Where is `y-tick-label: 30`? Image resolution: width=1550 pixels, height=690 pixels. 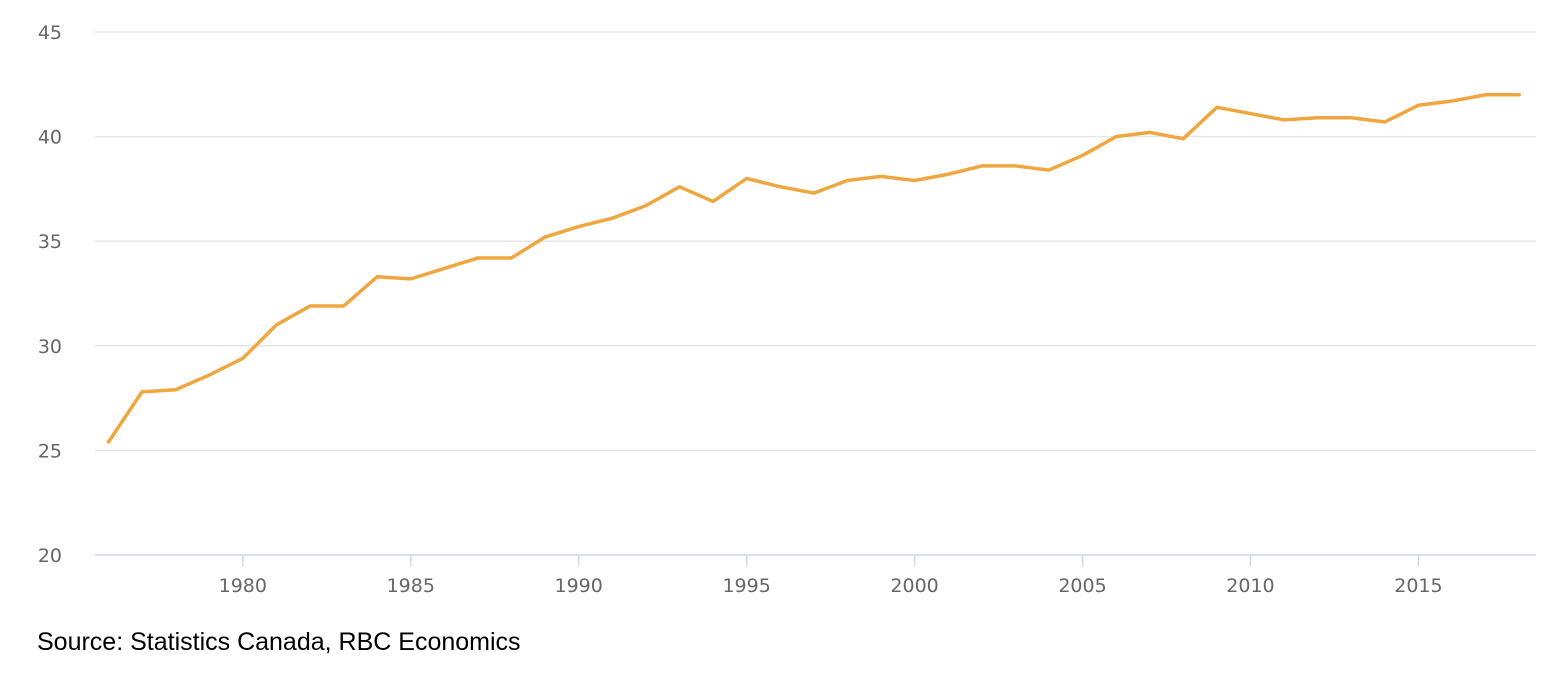
y-tick-label: 30 is located at coordinates (50, 347).